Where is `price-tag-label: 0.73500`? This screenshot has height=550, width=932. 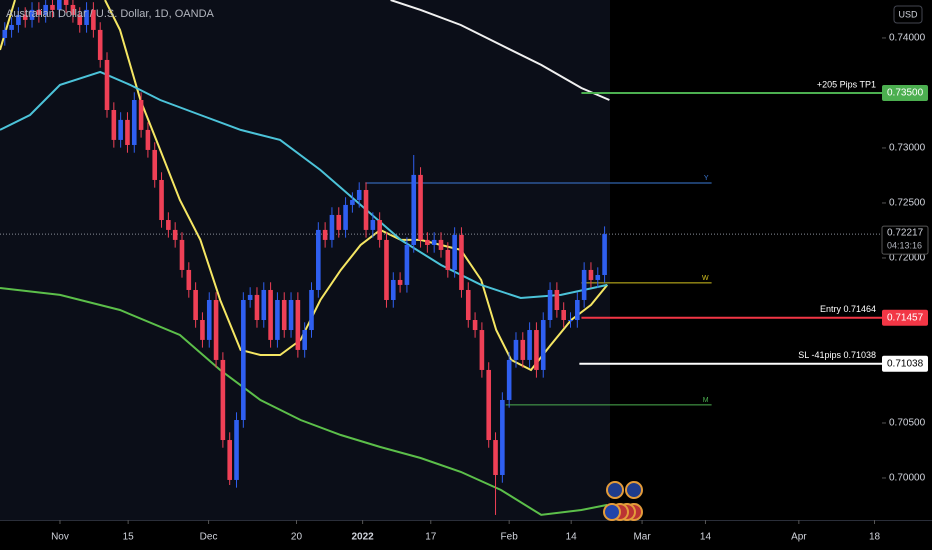
price-tag-label: 0.73500 is located at coordinates (905, 93).